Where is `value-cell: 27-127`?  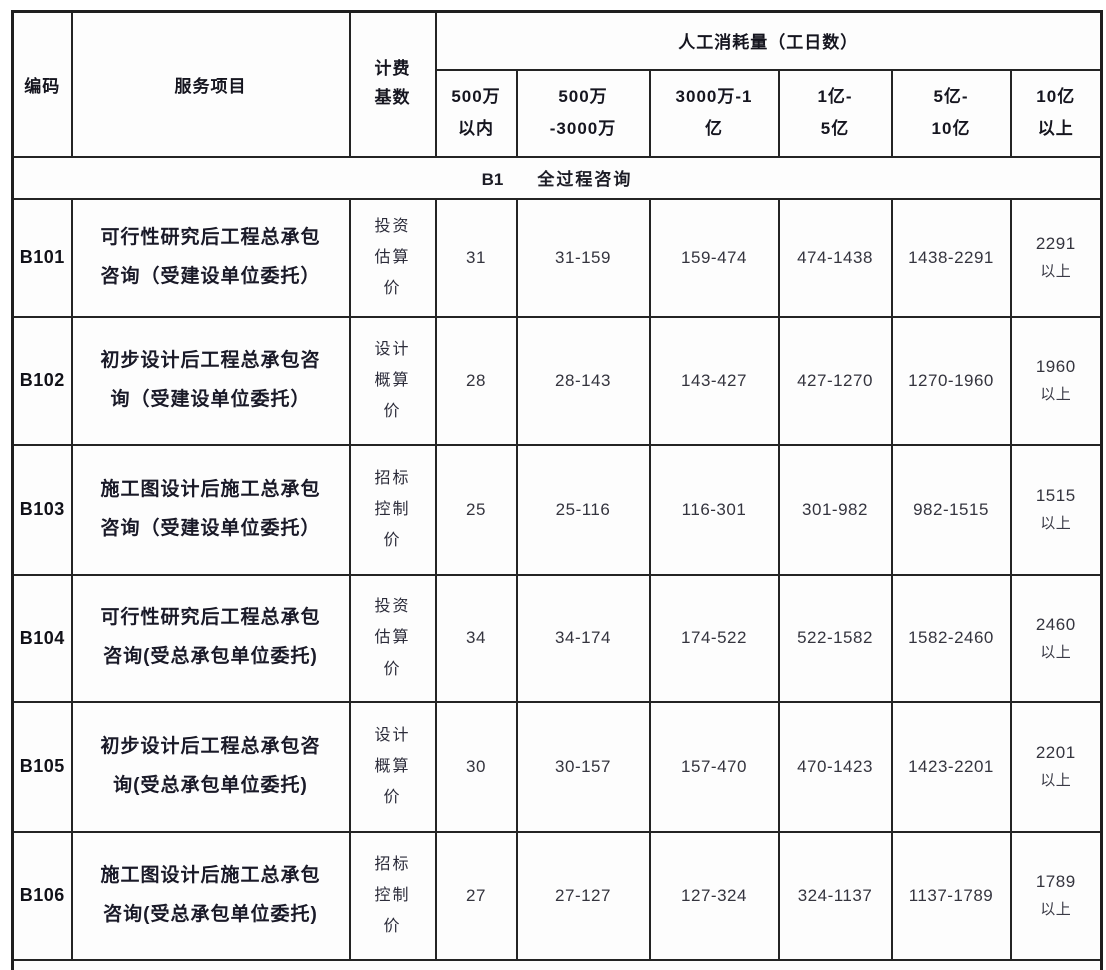
value-cell: 27-127 is located at coordinates (583, 895).